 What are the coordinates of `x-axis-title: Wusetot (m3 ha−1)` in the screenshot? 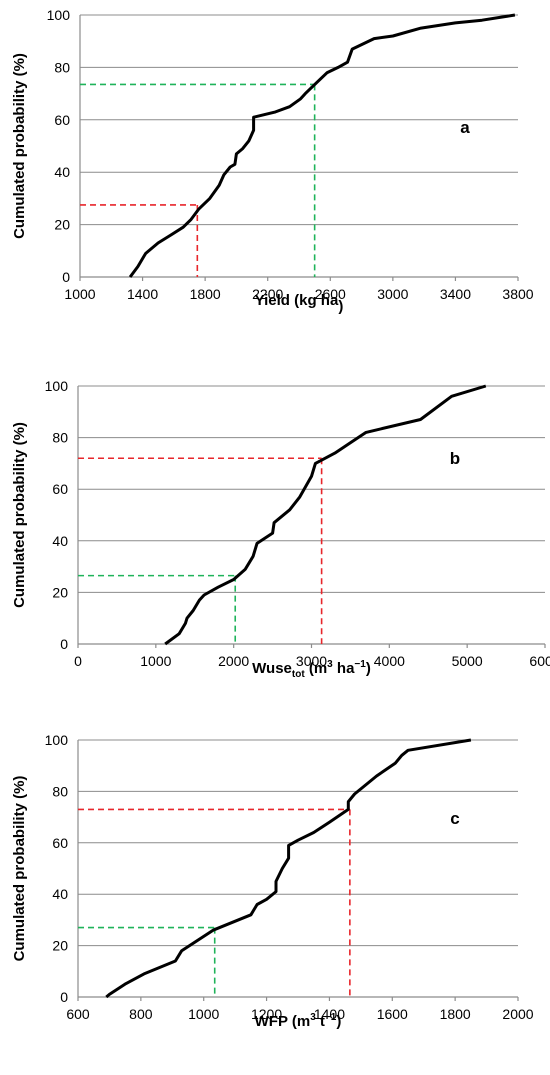 It's located at (311, 669).